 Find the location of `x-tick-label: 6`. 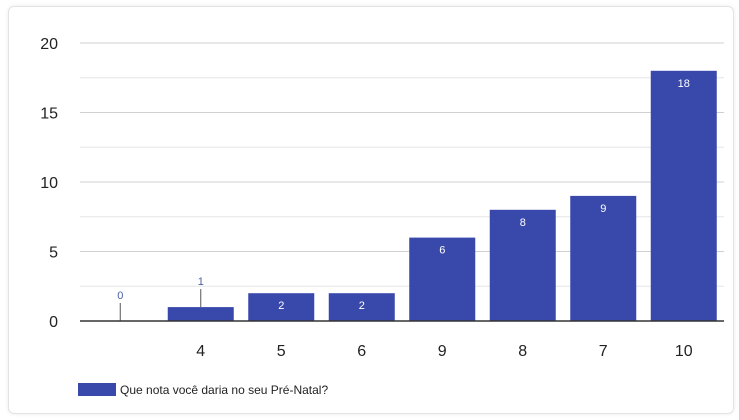

x-tick-label: 6 is located at coordinates (361, 351).